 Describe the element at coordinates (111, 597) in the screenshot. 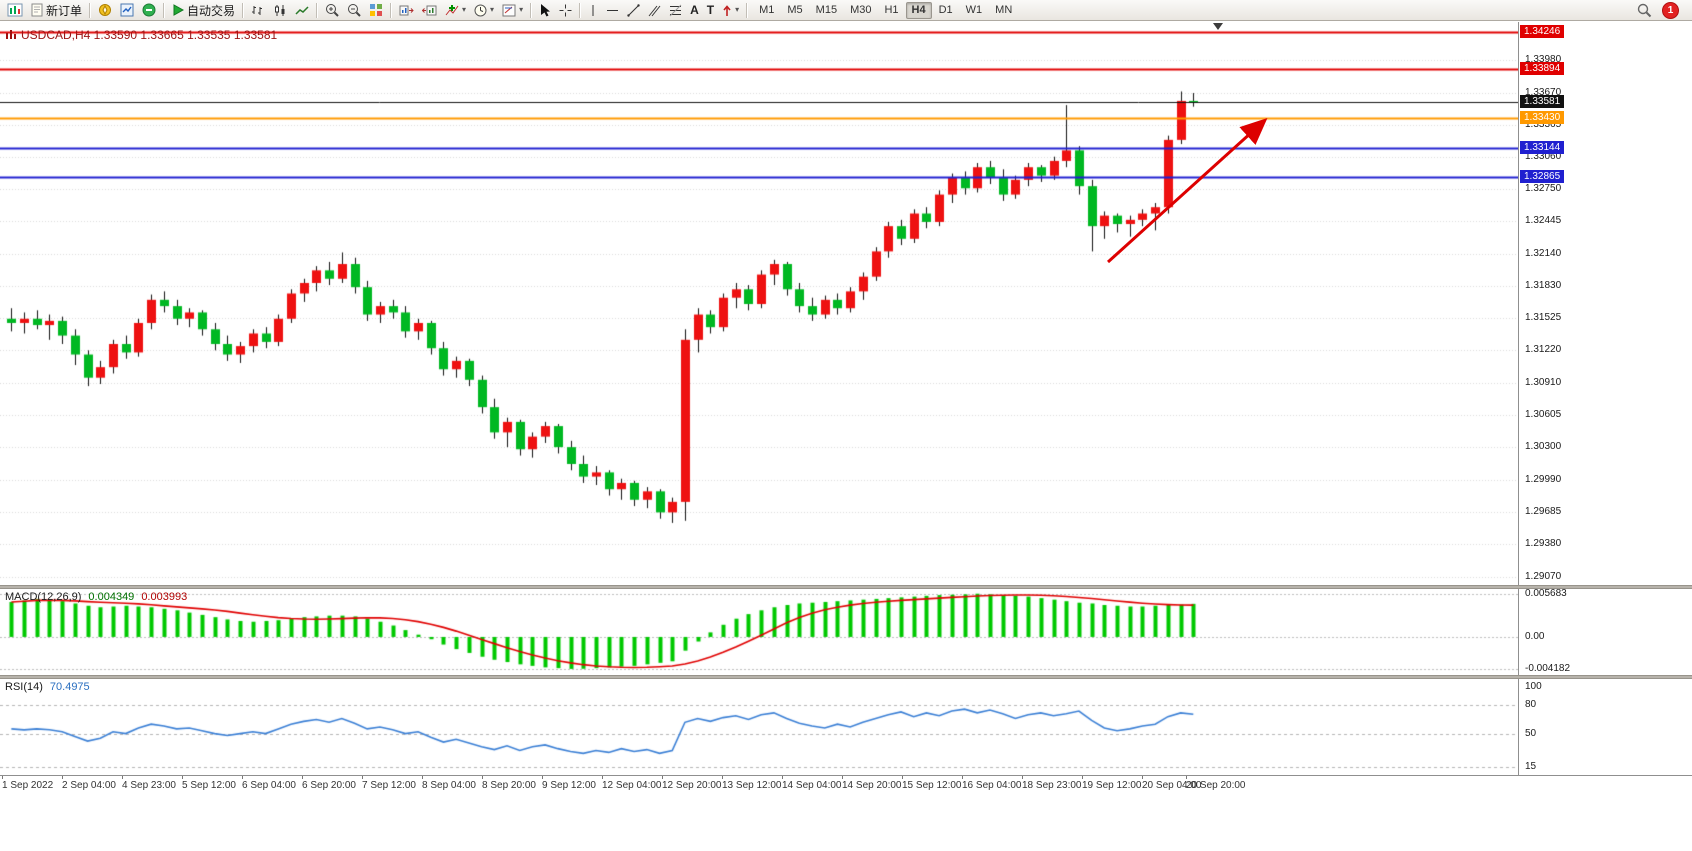

I see `macd-main-value: 0.004349` at that location.